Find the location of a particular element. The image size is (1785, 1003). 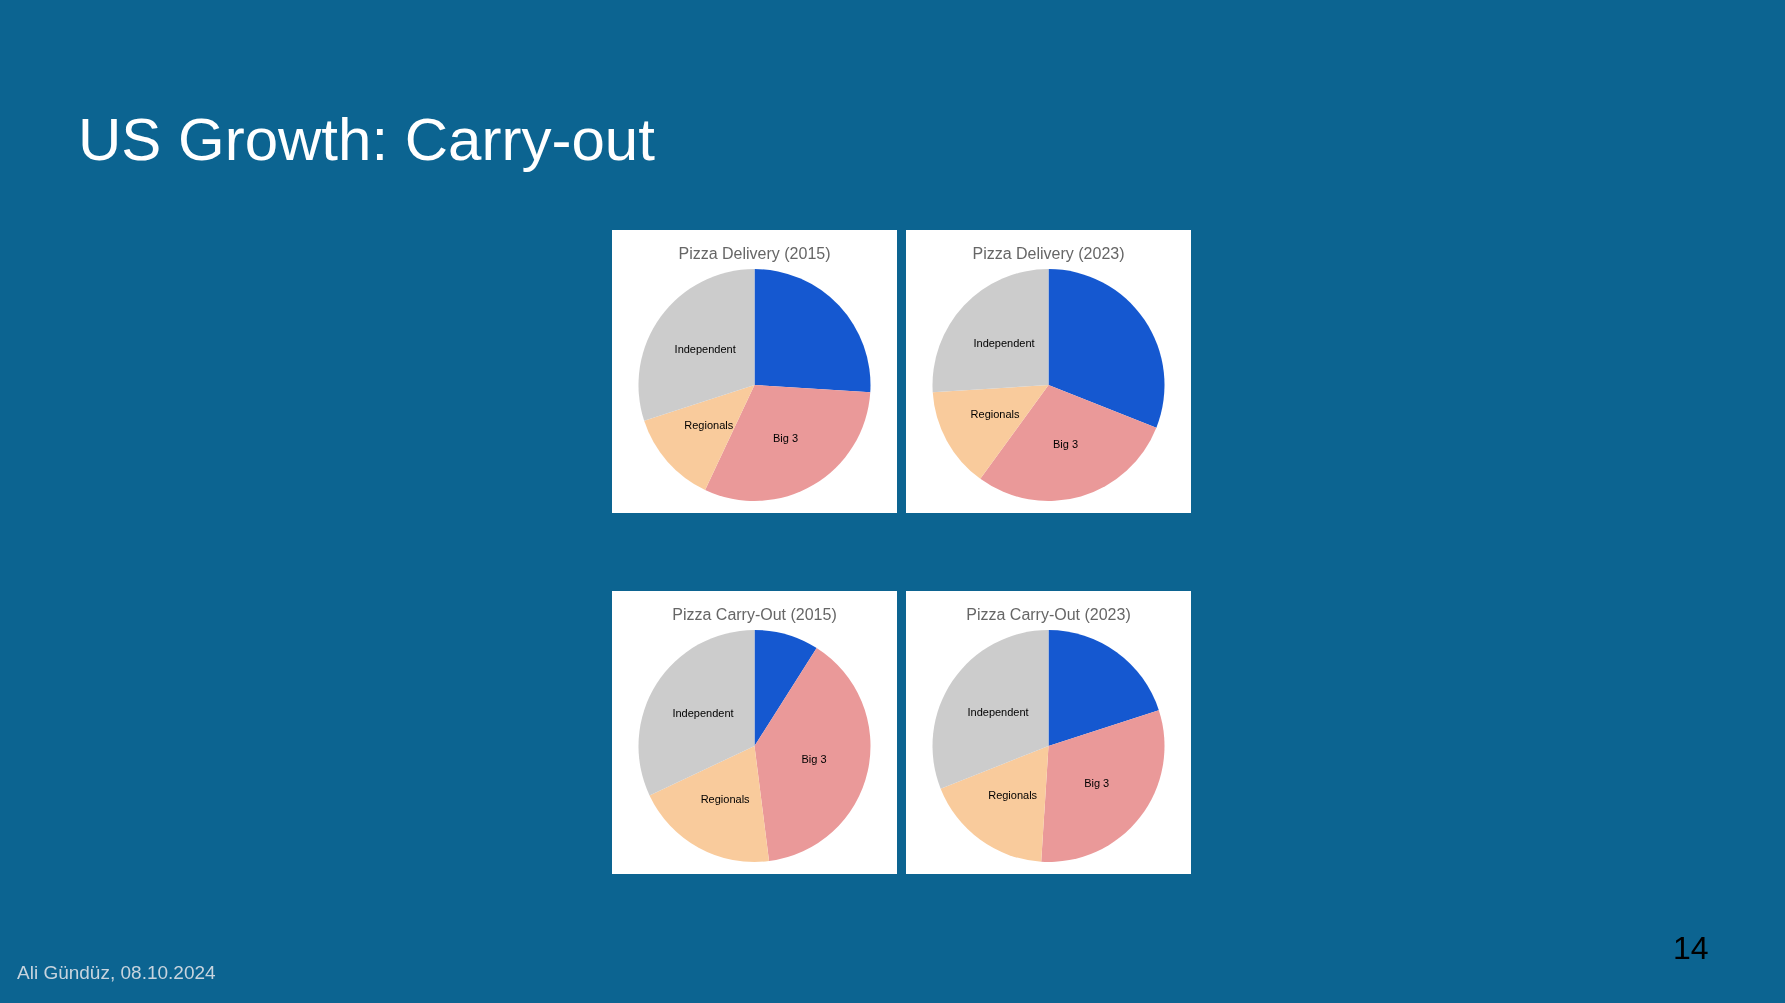

text: 14 is located at coordinates (1691, 948).